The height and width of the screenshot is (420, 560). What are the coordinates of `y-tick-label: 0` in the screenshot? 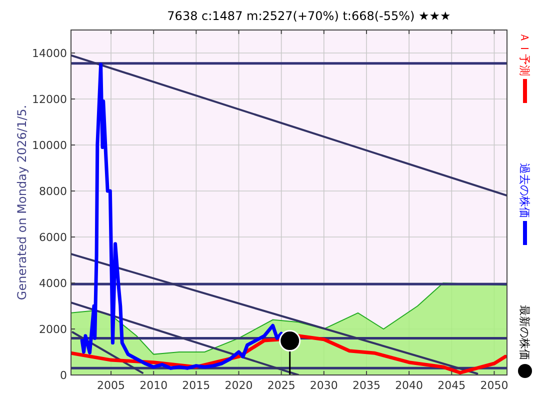 It's located at (63, 375).